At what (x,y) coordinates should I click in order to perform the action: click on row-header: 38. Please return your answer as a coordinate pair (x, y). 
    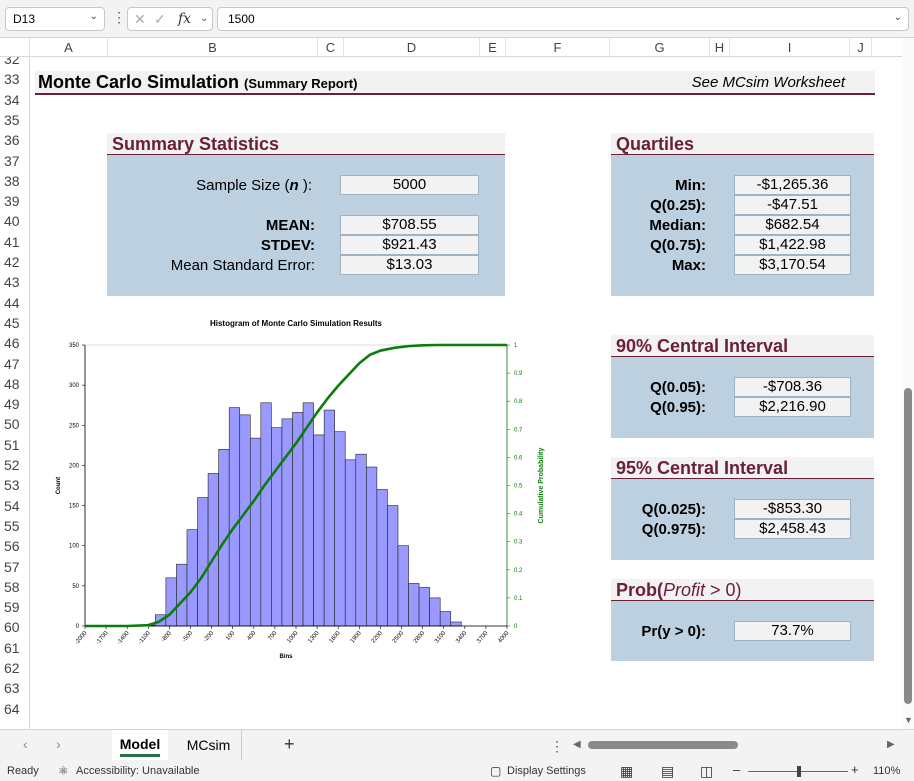
    Looking at the image, I should click on (12, 180).